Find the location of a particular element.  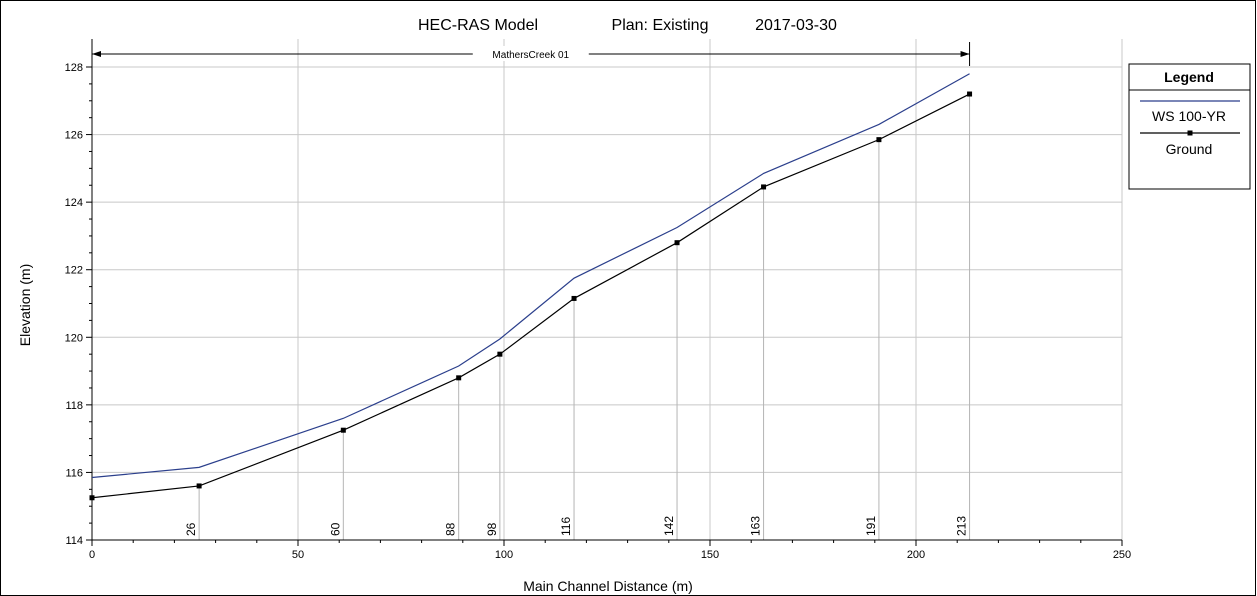

chart-title-plan: Plan: Existing is located at coordinates (660, 25).